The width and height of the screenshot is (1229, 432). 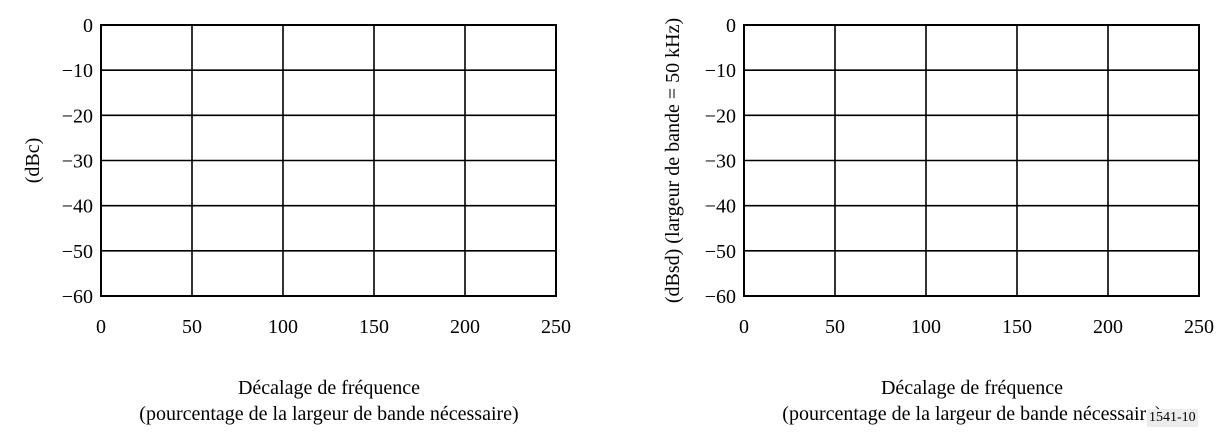 I want to click on figure-id: 1541-10, so click(x=1172, y=418).